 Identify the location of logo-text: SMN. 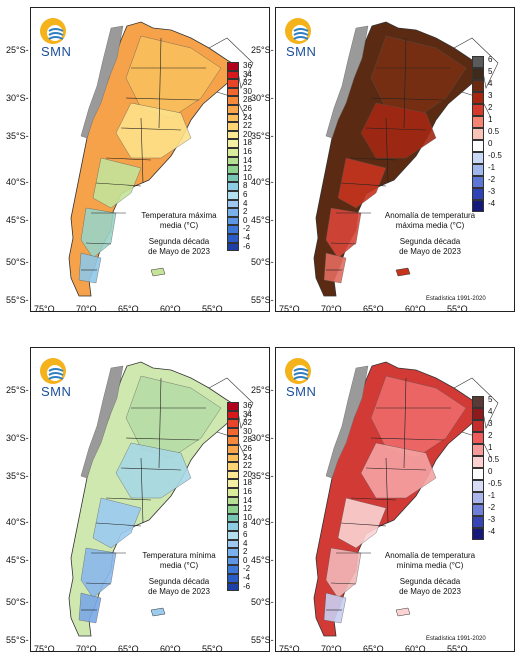
(56, 391).